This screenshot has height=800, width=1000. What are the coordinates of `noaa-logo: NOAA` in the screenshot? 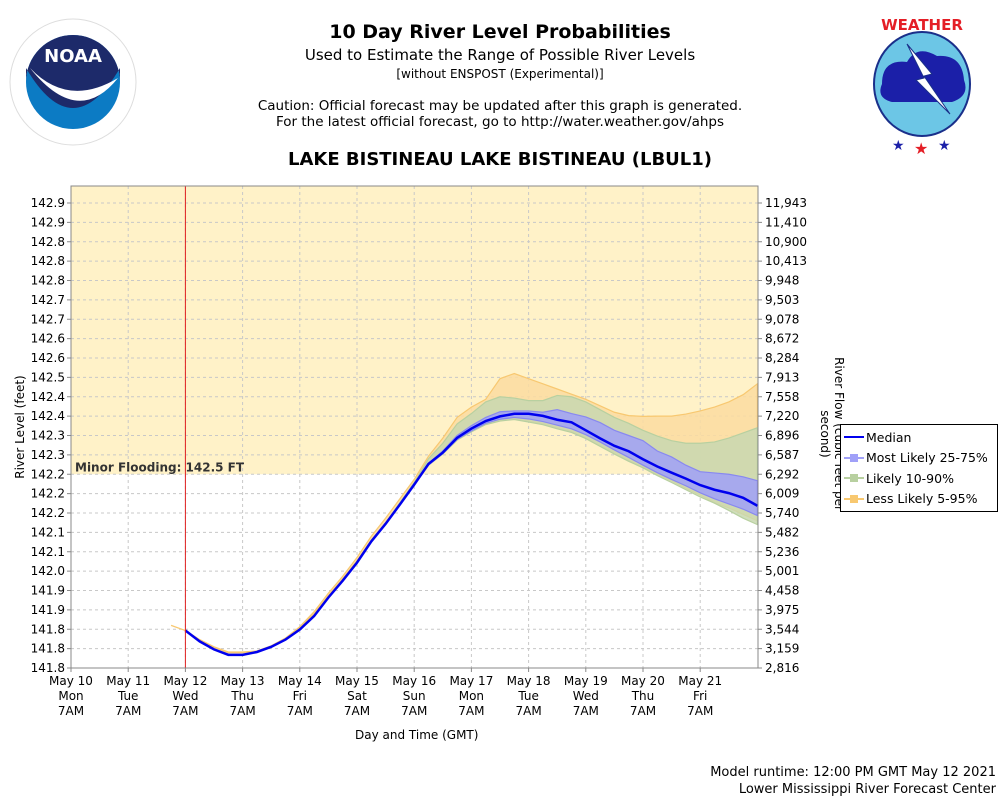 It's located at (73, 82).